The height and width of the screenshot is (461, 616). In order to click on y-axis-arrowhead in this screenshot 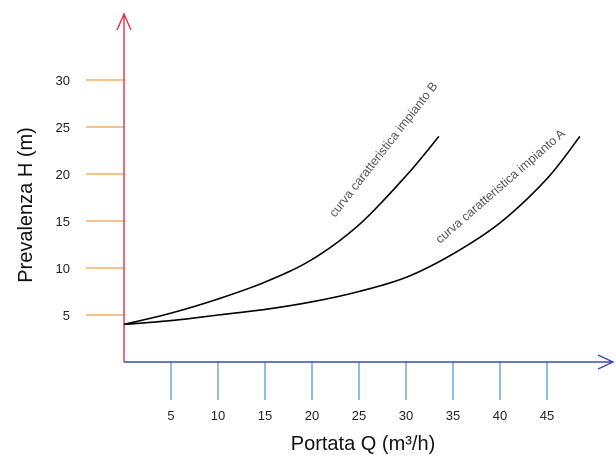, I will do `click(124, 21)`.